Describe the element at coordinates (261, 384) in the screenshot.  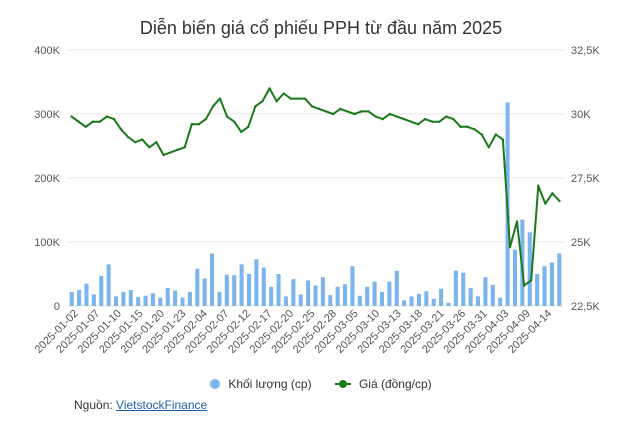
I see `legend-item-volume: Khối lượng (cp)` at that location.